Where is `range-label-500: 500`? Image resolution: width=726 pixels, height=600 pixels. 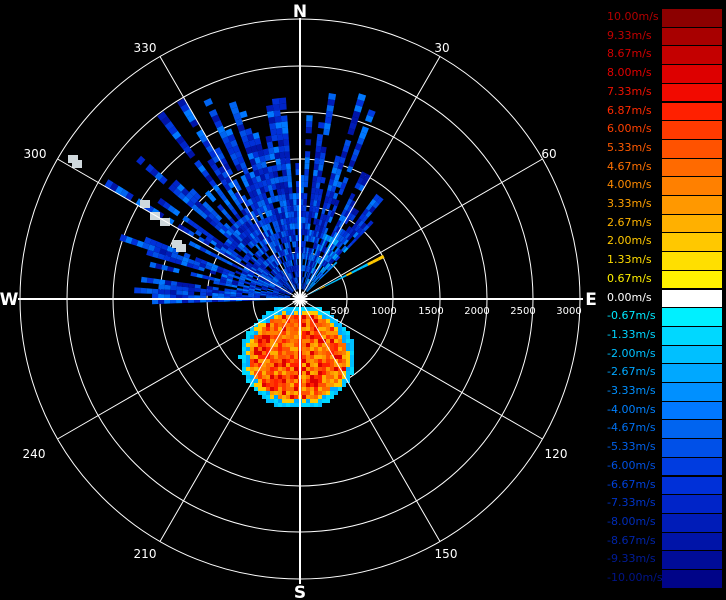 range-label-500: 500 is located at coordinates (339, 311).